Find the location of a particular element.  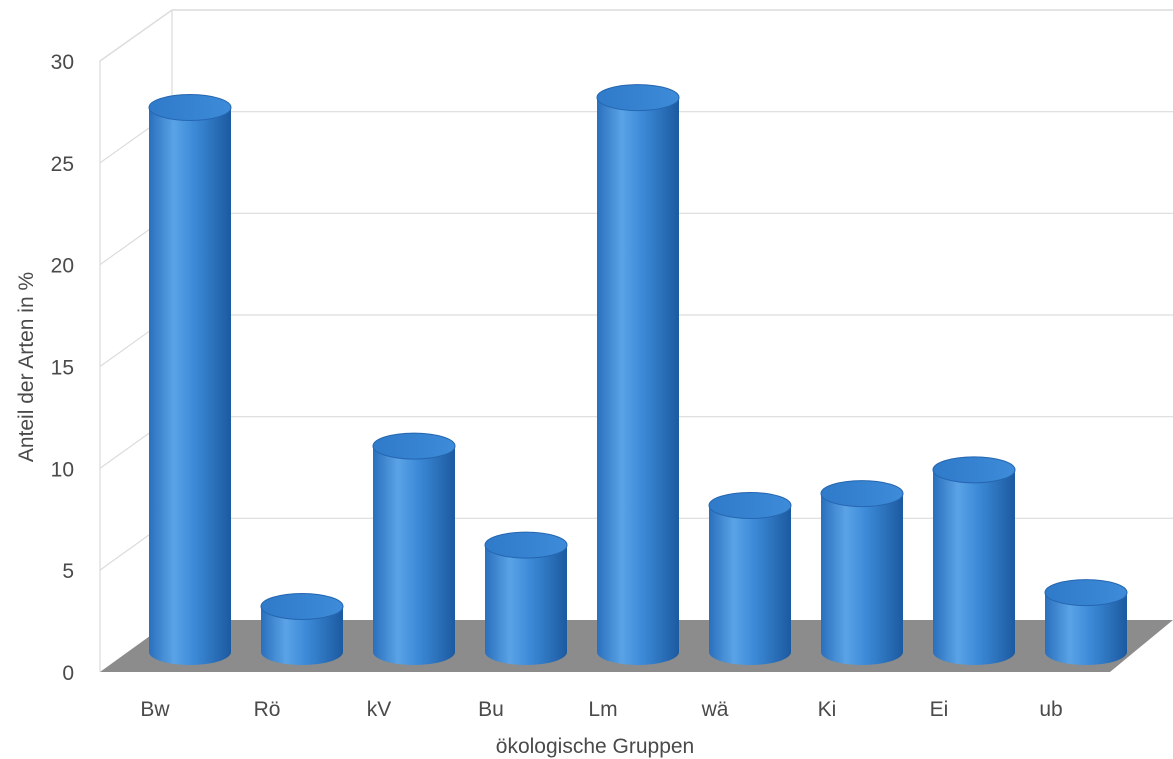

x-tick-label: Bw is located at coordinates (155, 709).